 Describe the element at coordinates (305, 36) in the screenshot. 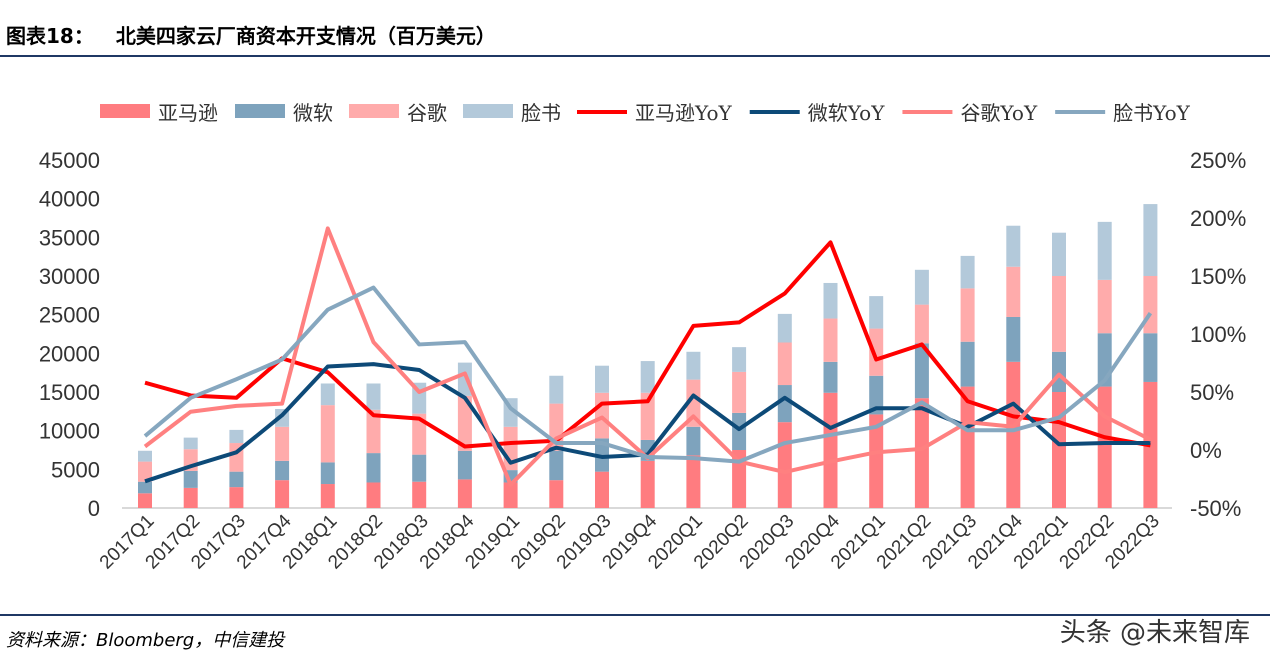

I see `chart-title: 北美四家云厂商资本开支情况（百万美元）` at that location.